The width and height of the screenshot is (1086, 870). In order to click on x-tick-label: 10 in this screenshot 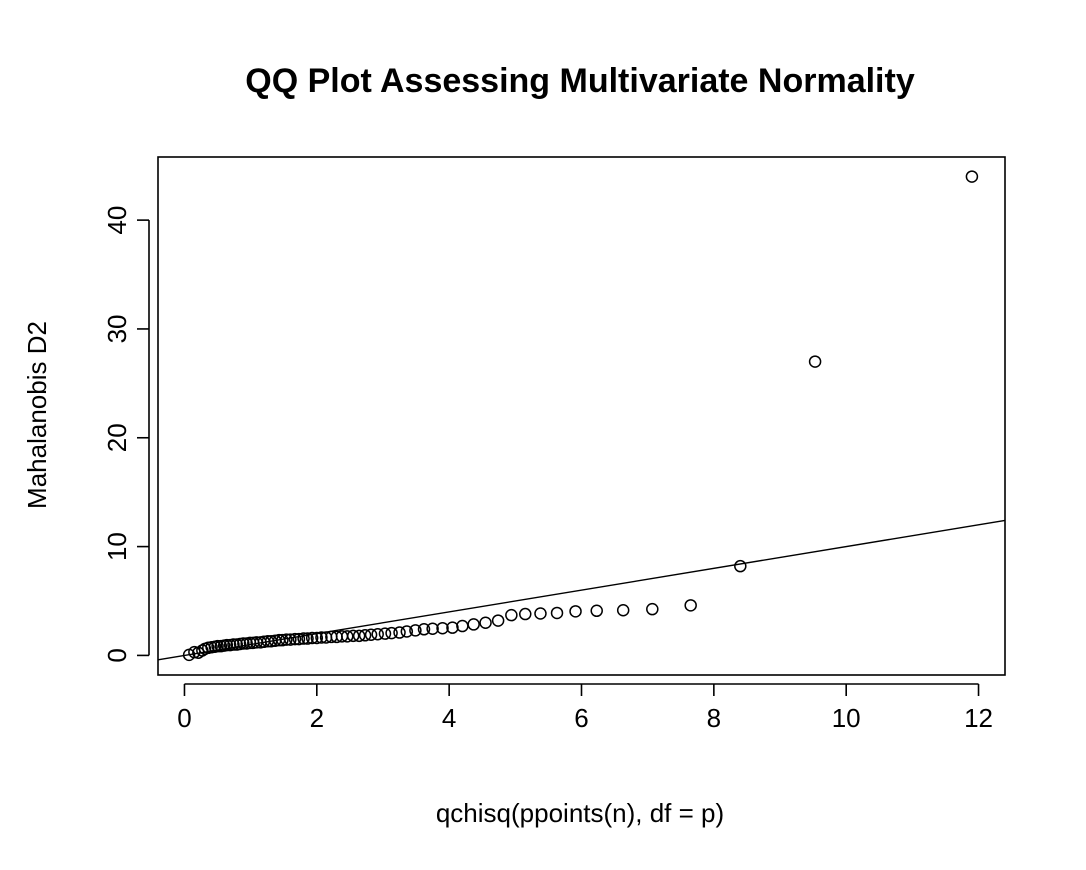, I will do `click(846, 718)`.